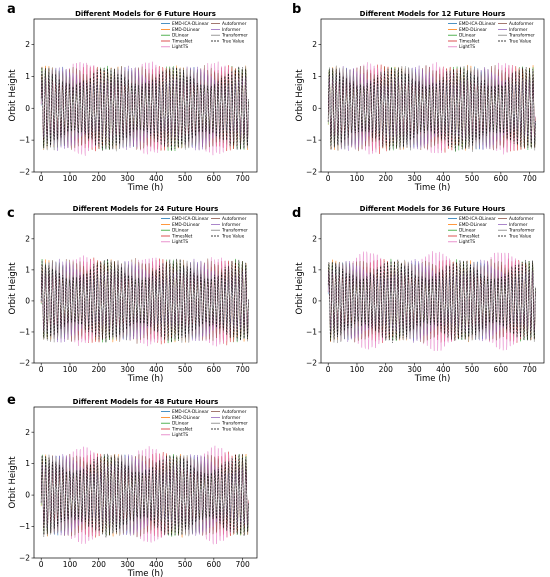 The image size is (550, 577). Describe the element at coordinates (11, 213) in the screenshot. I see `panel-letter: c` at that location.